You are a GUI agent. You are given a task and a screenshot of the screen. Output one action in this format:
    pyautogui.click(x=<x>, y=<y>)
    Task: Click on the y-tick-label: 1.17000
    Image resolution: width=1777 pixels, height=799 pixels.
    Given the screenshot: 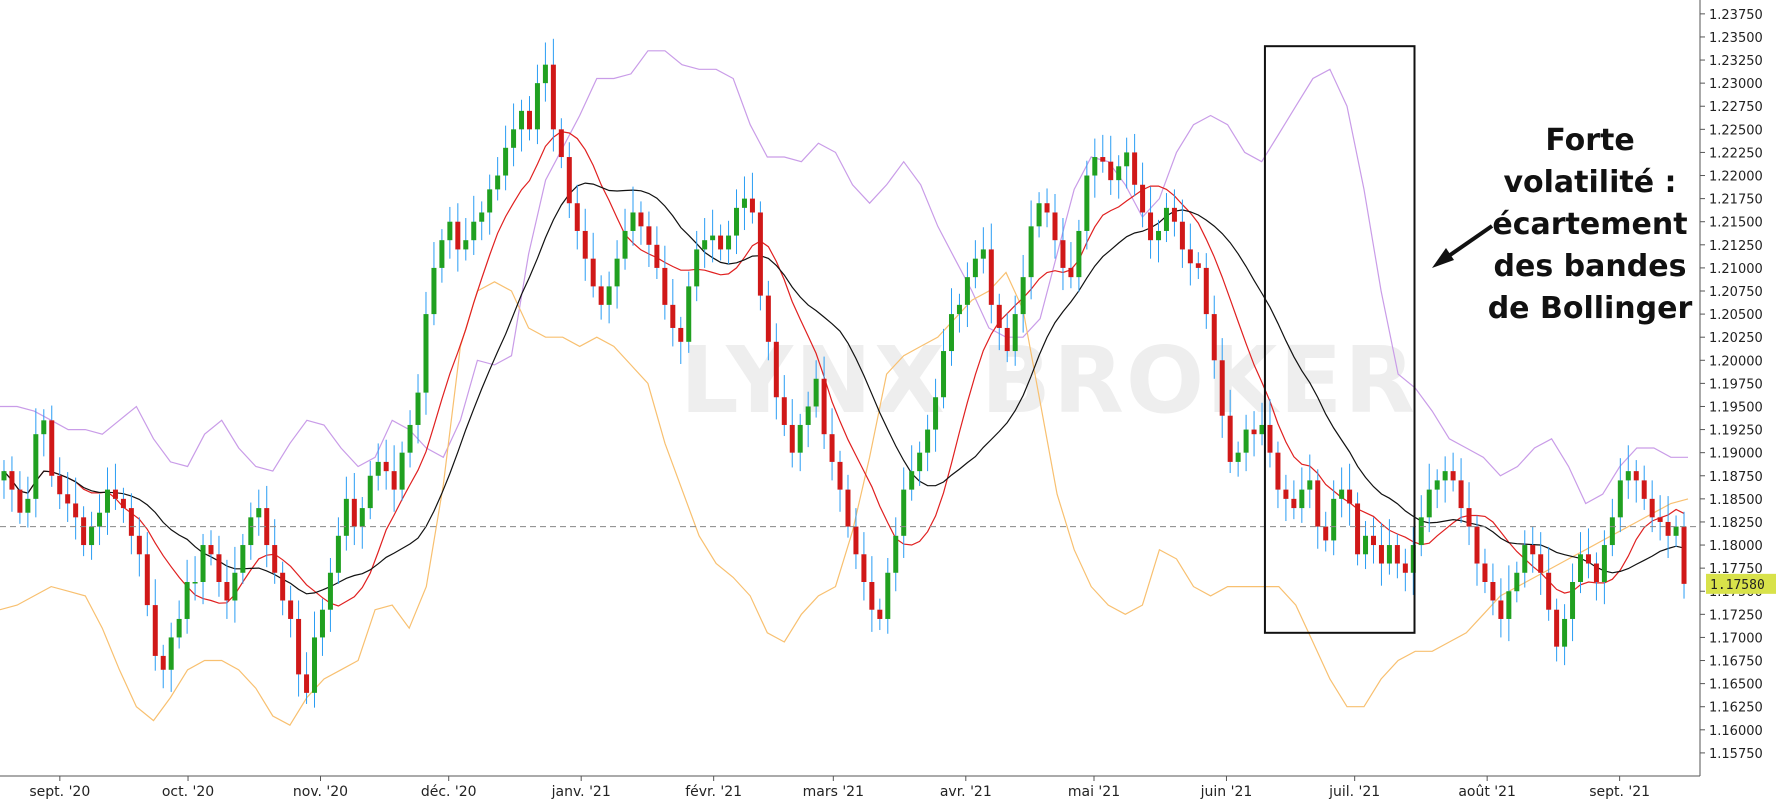 What is the action you would take?
    pyautogui.click(x=1736, y=638)
    